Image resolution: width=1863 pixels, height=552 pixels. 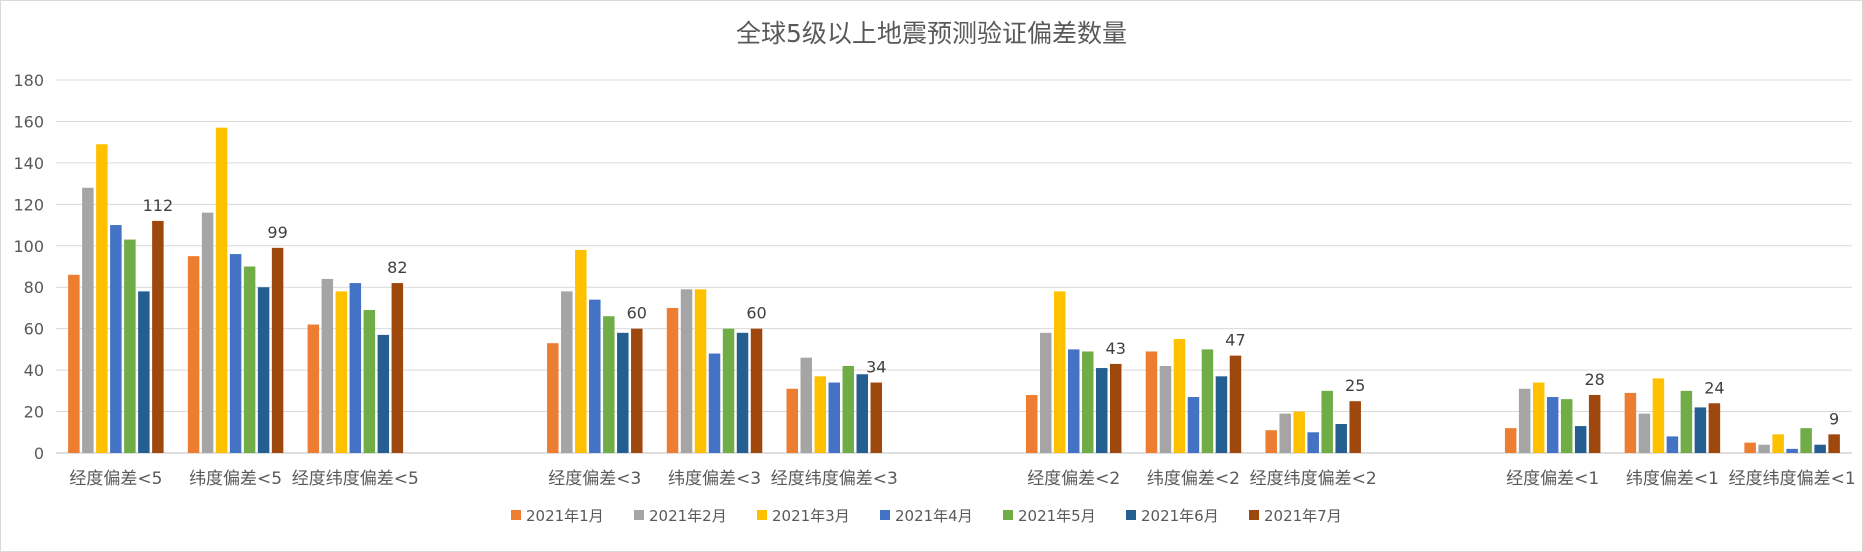 I want to click on legend-label: 2021年5月, so click(x=1057, y=516).